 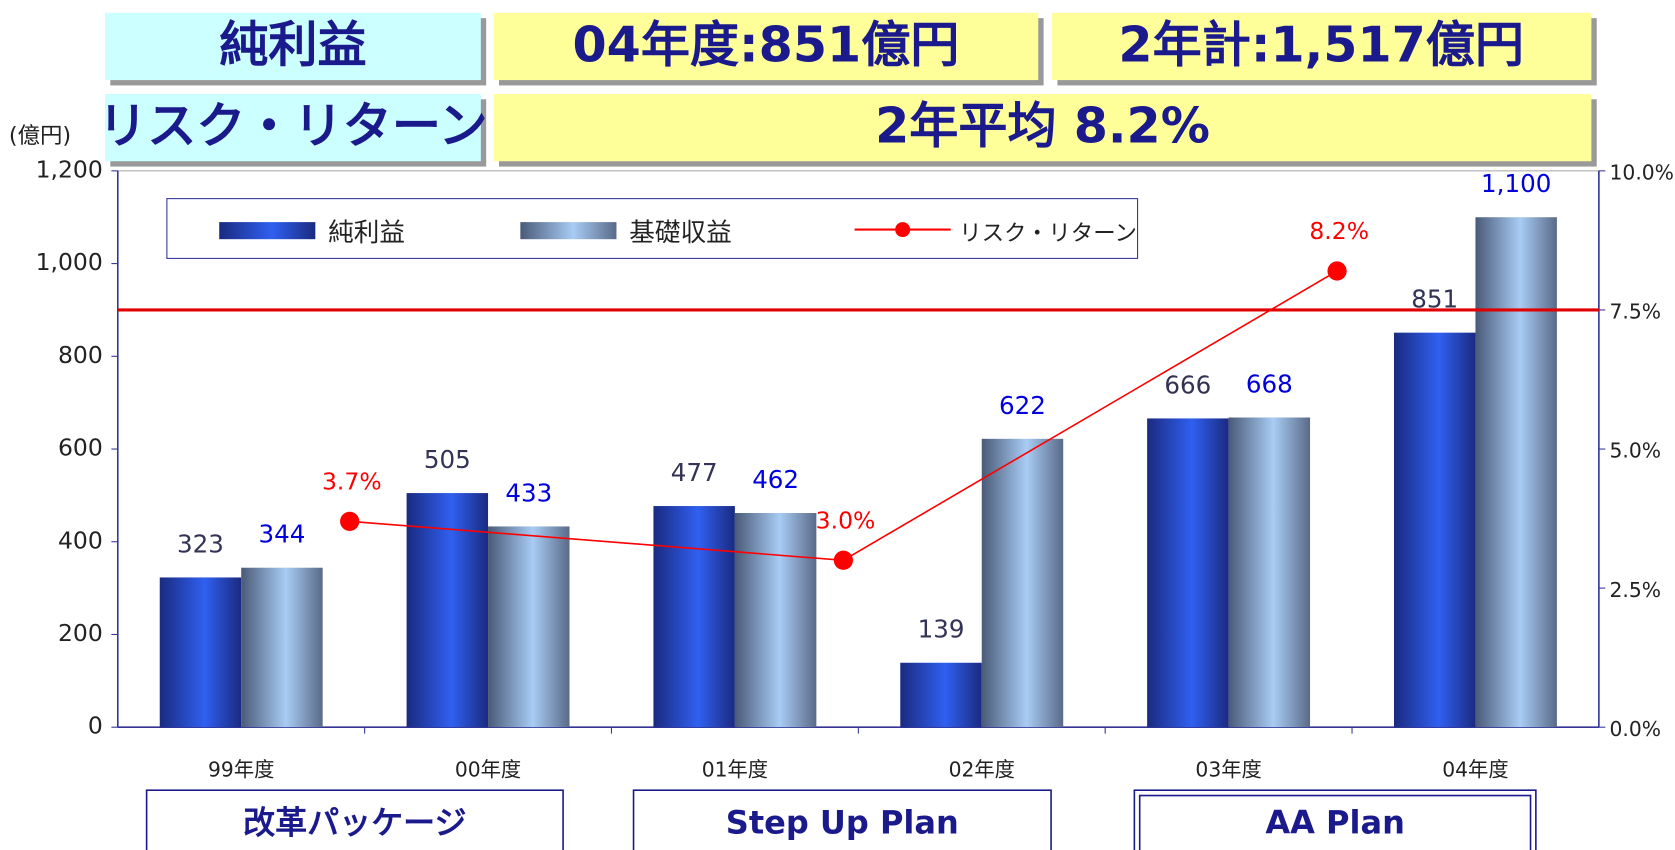 I want to click on header-fy04: 04年度:851億円, so click(x=765, y=45).